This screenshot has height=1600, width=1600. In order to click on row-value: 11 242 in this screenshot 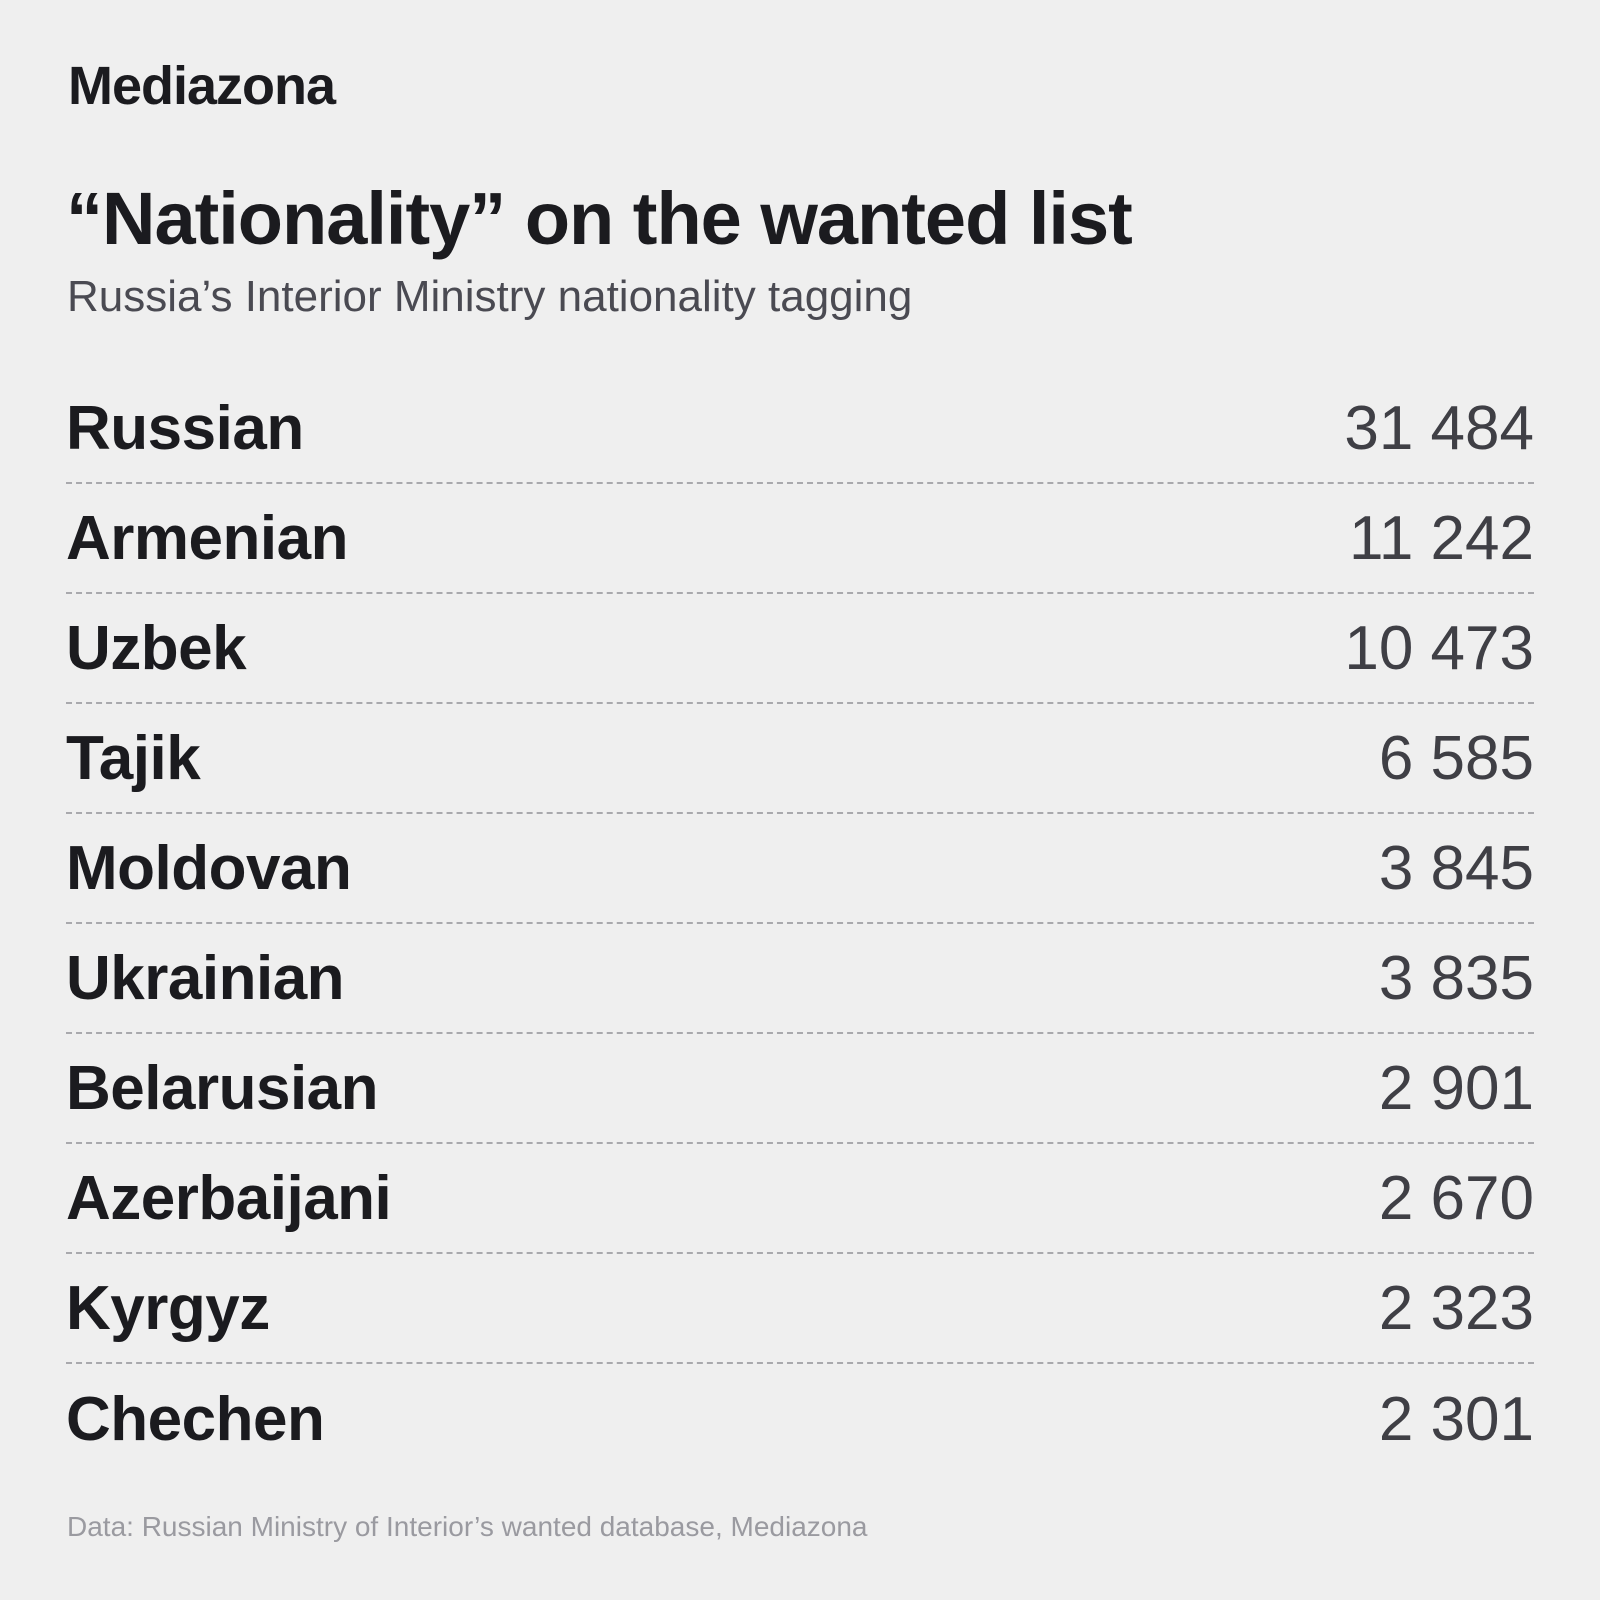, I will do `click(1441, 538)`.